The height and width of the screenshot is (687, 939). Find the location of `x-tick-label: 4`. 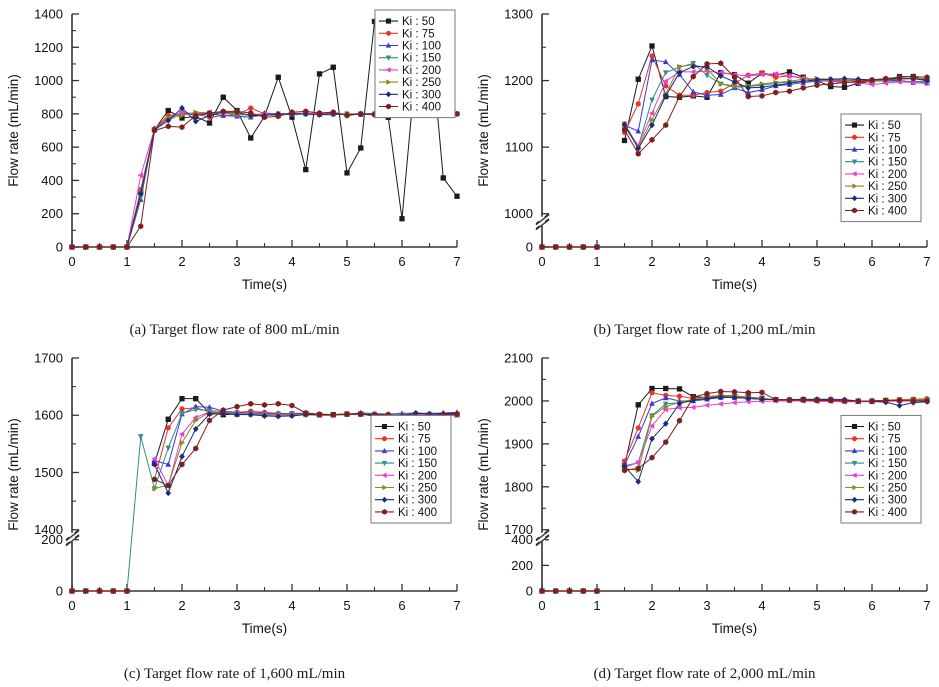

x-tick-label: 4 is located at coordinates (761, 605).